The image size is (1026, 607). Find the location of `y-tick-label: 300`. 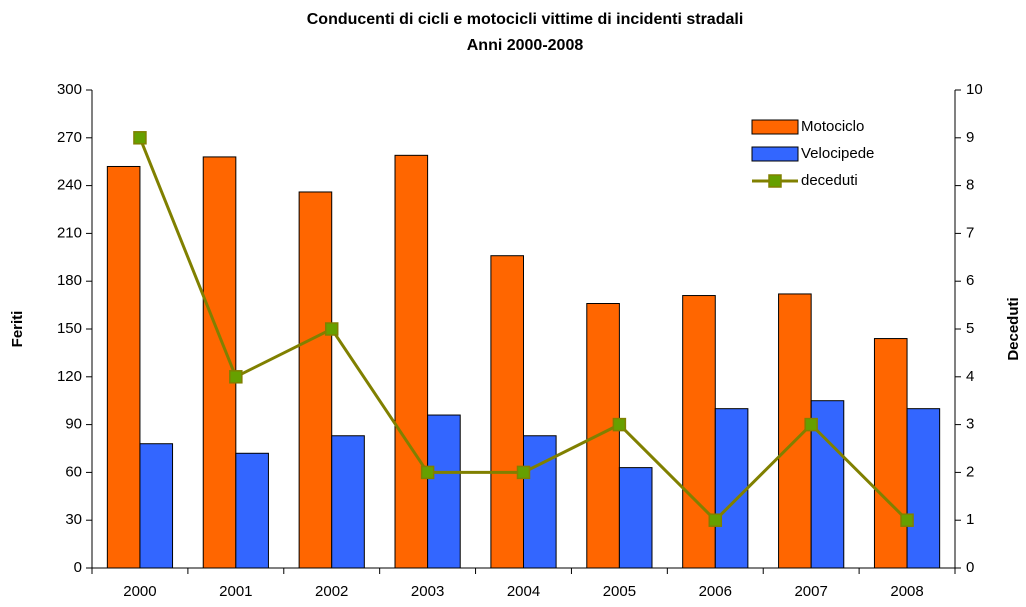

y-tick-label: 300 is located at coordinates (69, 89).